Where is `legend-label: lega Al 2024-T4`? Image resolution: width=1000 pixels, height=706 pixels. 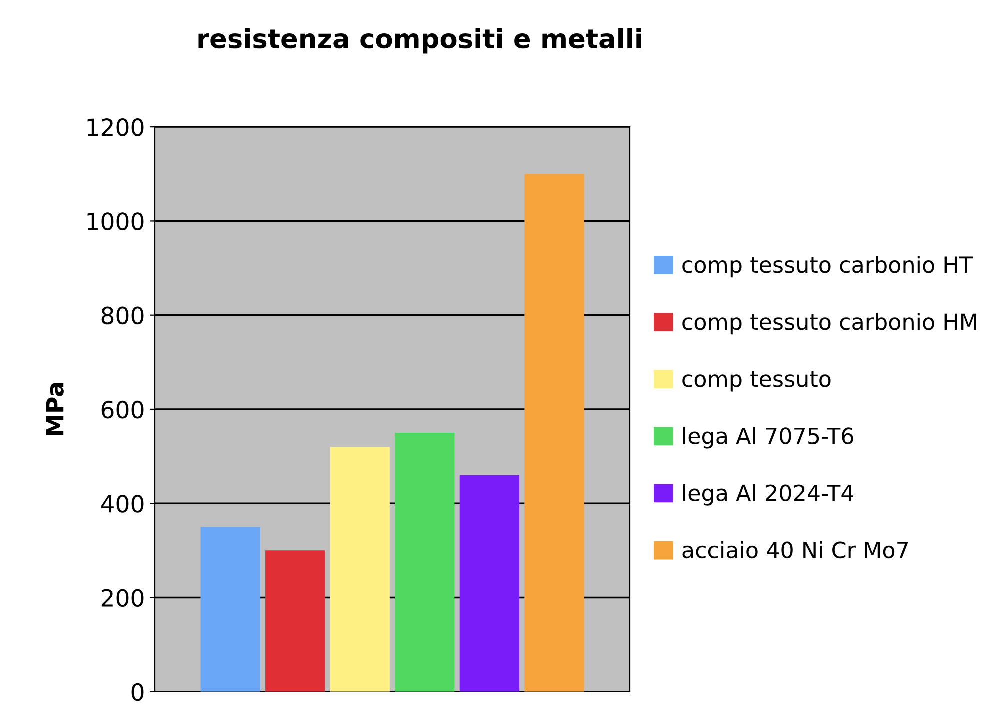
legend-label: lega Al 2024-T4 is located at coordinates (769, 495).